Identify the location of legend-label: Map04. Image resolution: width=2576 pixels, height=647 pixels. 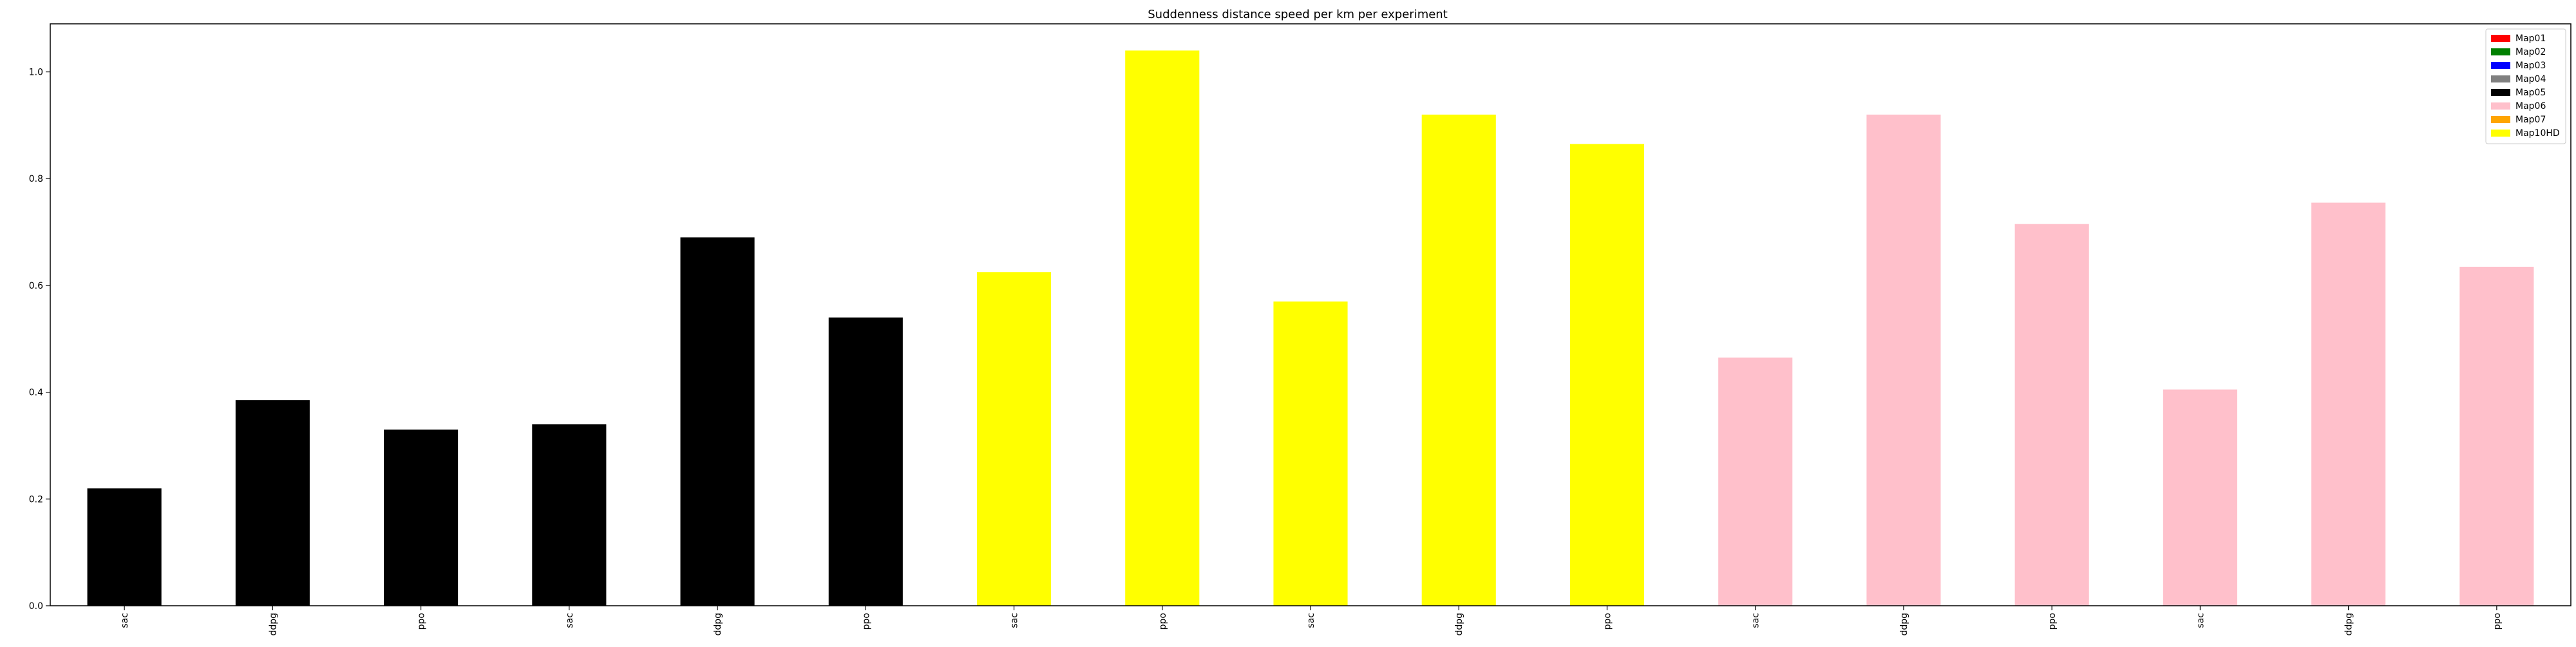
(2530, 79).